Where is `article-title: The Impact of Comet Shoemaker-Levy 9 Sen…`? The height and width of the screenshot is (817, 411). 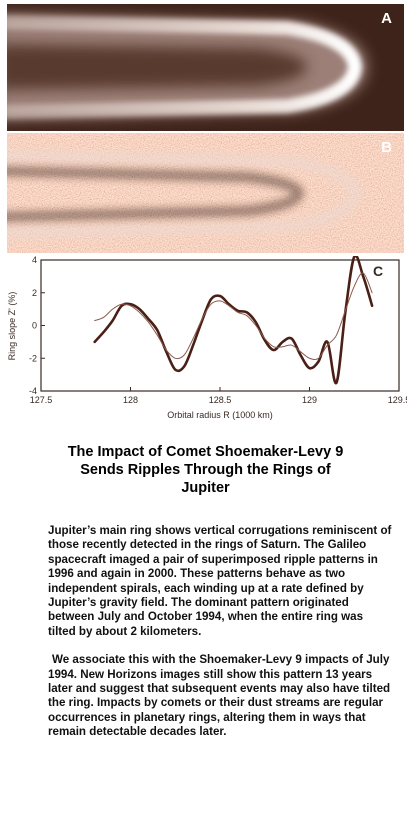
article-title: The Impact of Comet Shoemaker-Levy 9 Sen… is located at coordinates (205, 470).